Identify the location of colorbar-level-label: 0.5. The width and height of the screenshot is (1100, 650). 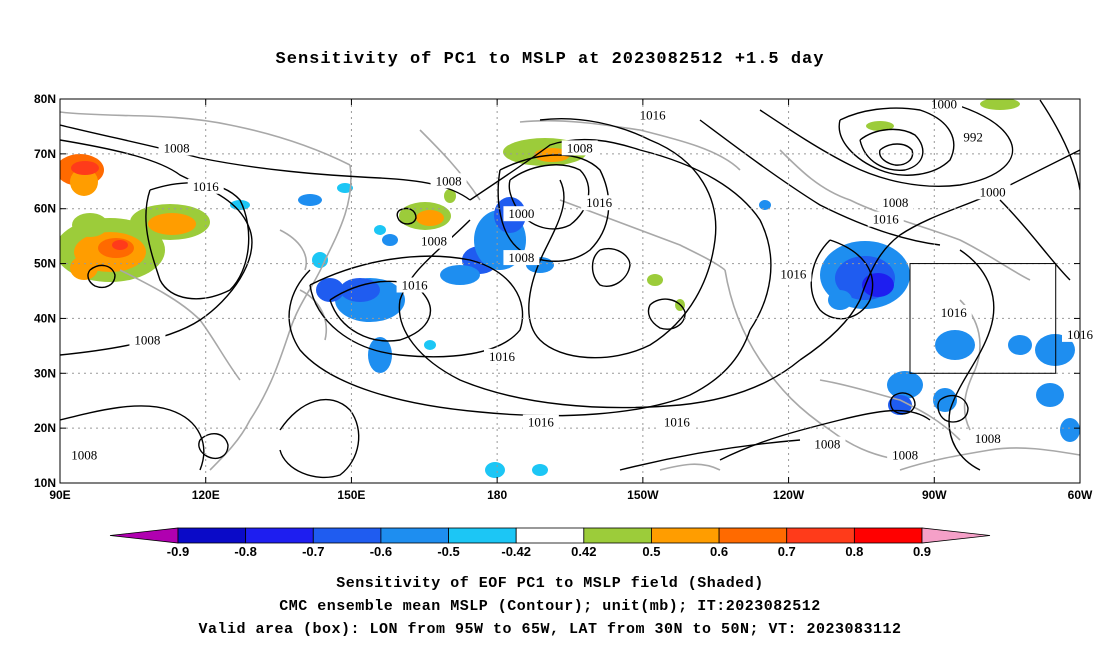
(651, 551).